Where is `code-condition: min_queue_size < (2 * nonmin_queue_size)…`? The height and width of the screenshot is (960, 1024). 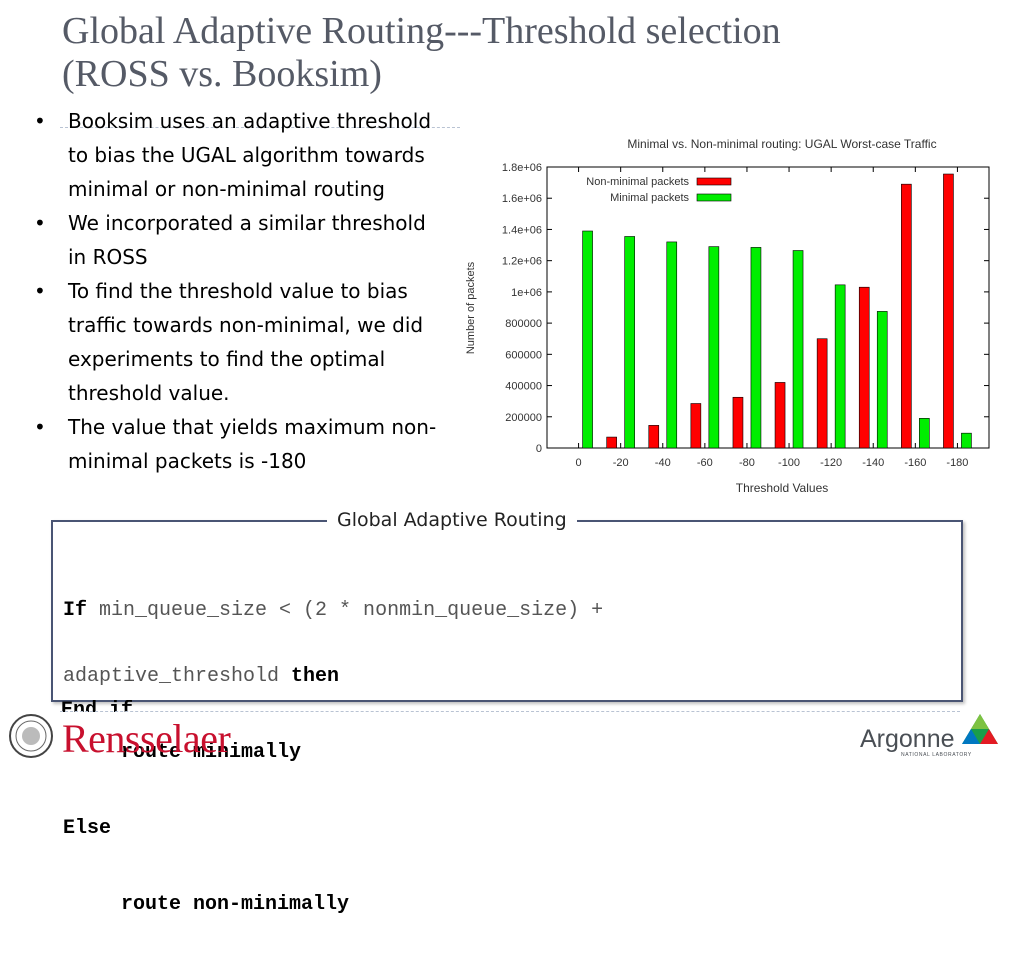
code-condition: min_queue_size < (2 * nonmin_queue_size)… is located at coordinates (345, 610).